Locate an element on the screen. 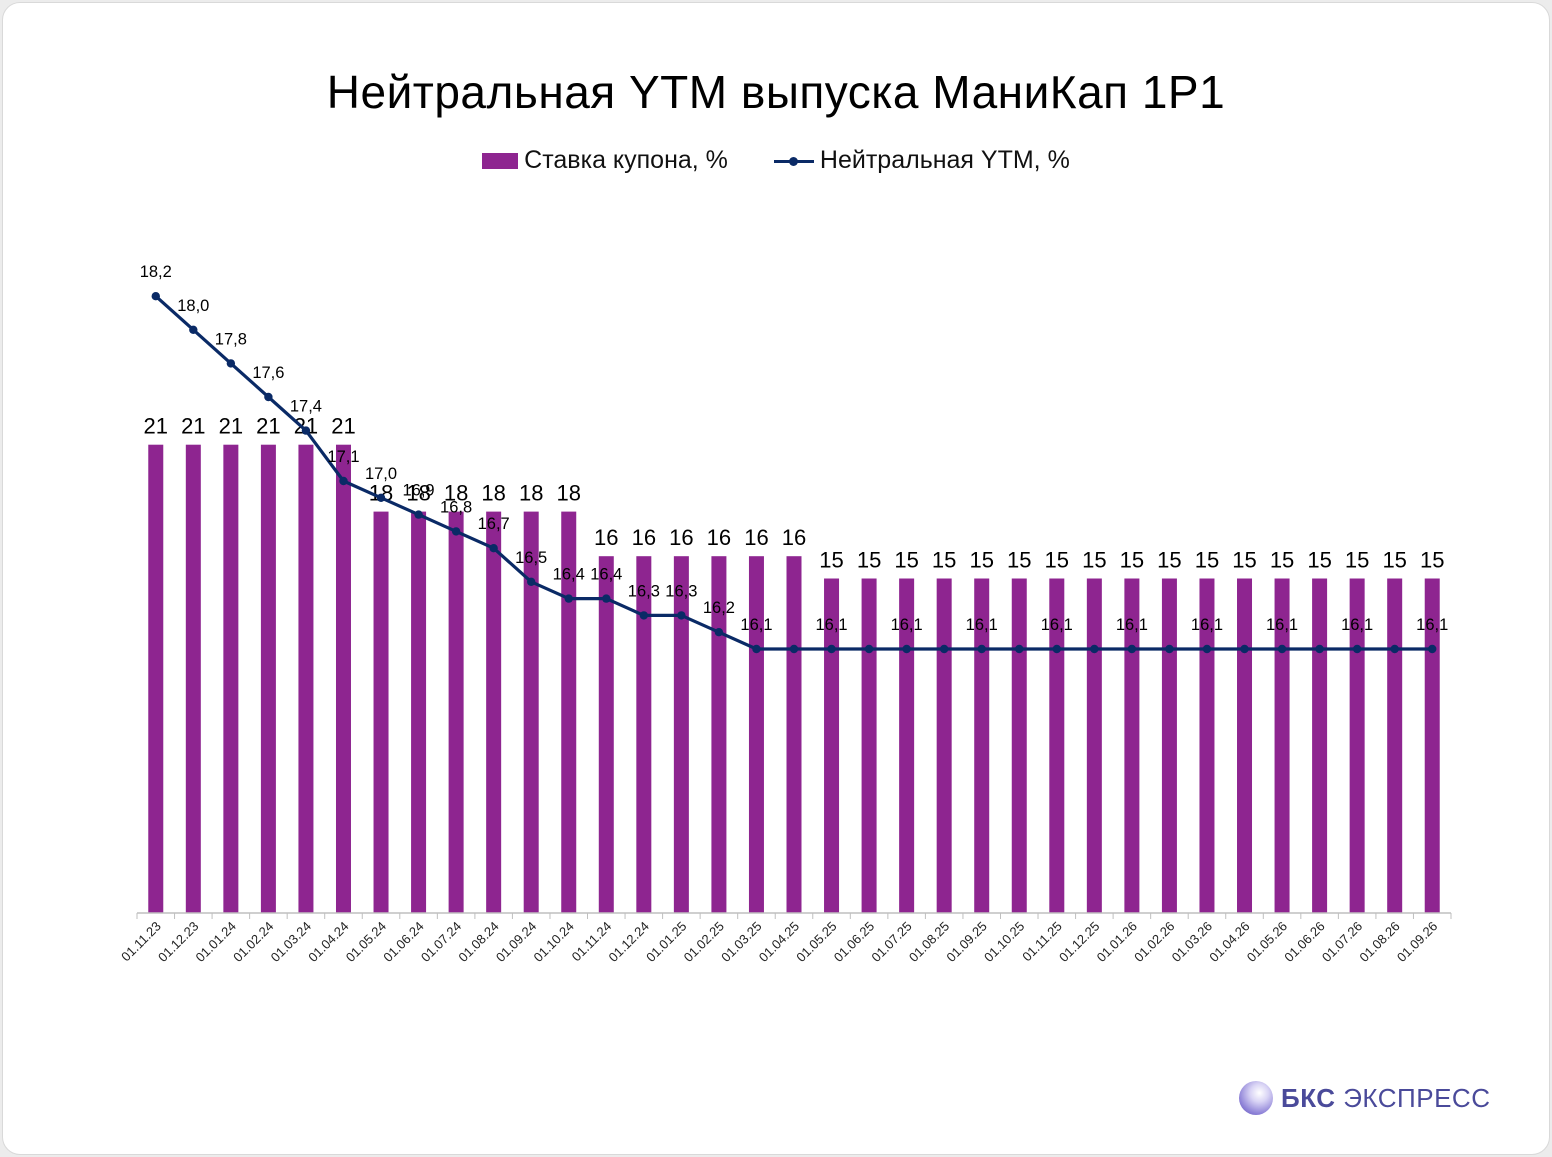 The height and width of the screenshot is (1157, 1552). ytm-data-label: 16,5 is located at coordinates (531, 558).